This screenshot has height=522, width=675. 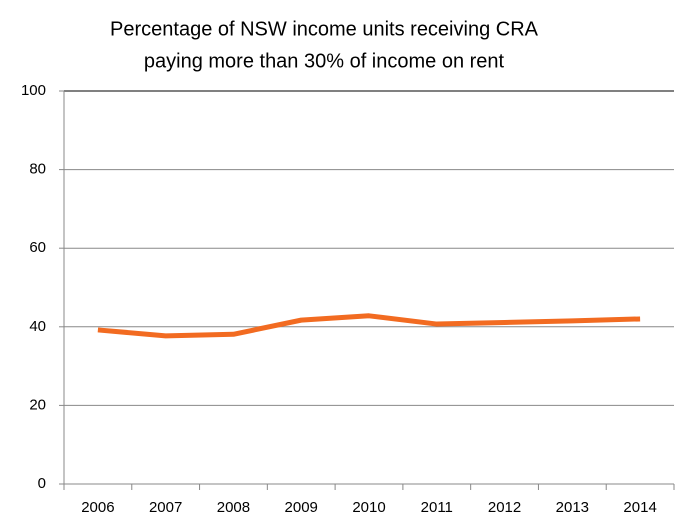 What do you see at coordinates (42, 483) in the screenshot?
I see `y-tick-label: 0` at bounding box center [42, 483].